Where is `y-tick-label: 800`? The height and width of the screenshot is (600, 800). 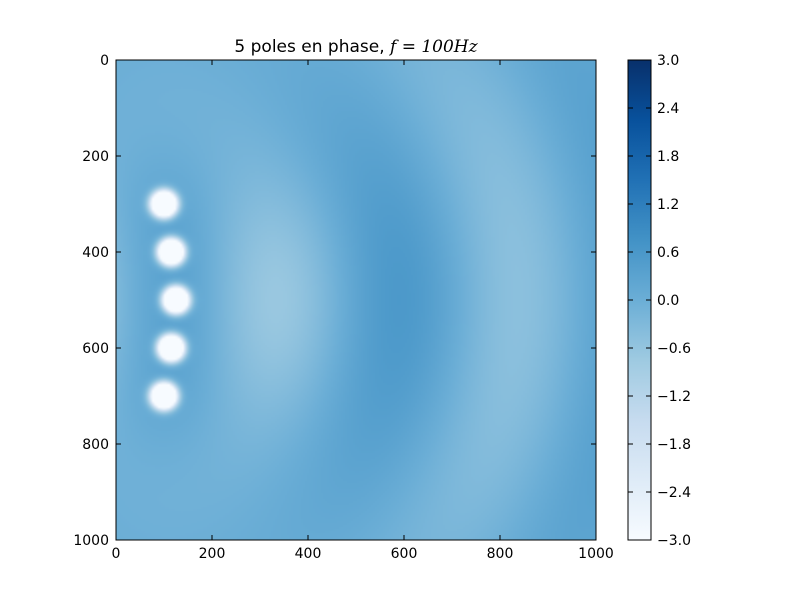
y-tick-label: 800 is located at coordinates (95, 445).